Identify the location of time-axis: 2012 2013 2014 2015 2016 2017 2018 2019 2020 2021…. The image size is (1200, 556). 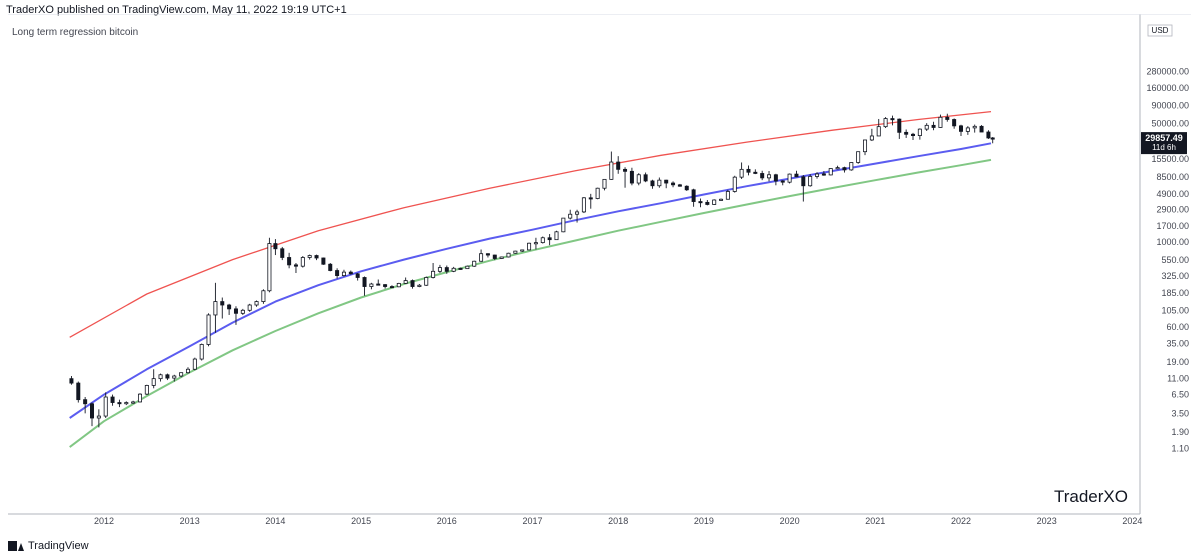
(618, 521).